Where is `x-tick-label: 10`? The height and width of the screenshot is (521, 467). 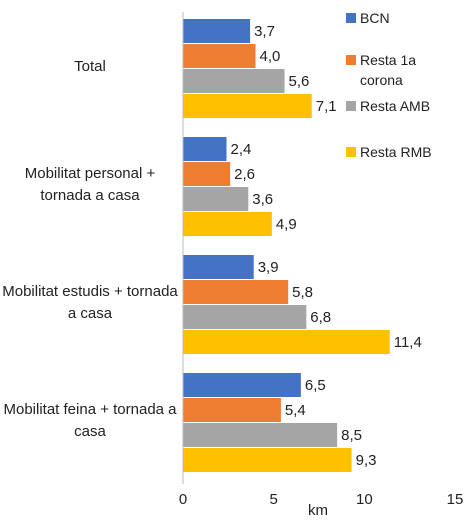
x-tick-label: 10 is located at coordinates (364, 499).